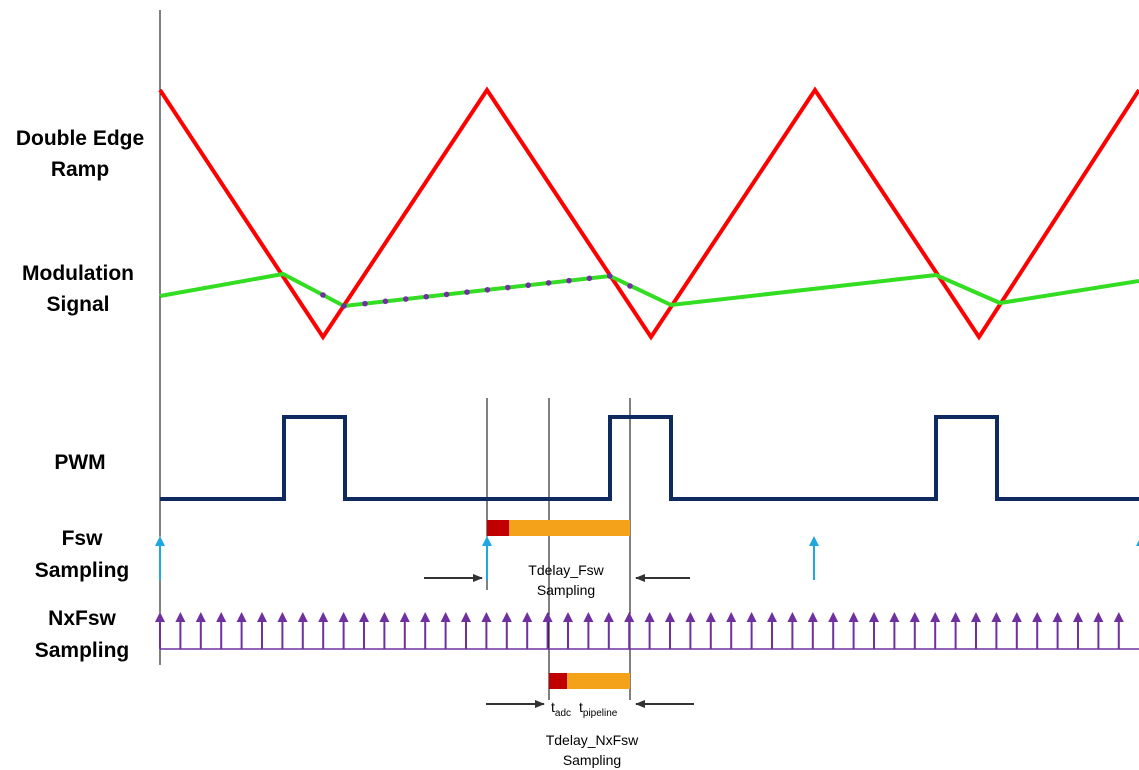 This screenshot has width=1139, height=770. What do you see at coordinates (78, 273) in the screenshot?
I see `modulation-label-line1: Modulation` at bounding box center [78, 273].